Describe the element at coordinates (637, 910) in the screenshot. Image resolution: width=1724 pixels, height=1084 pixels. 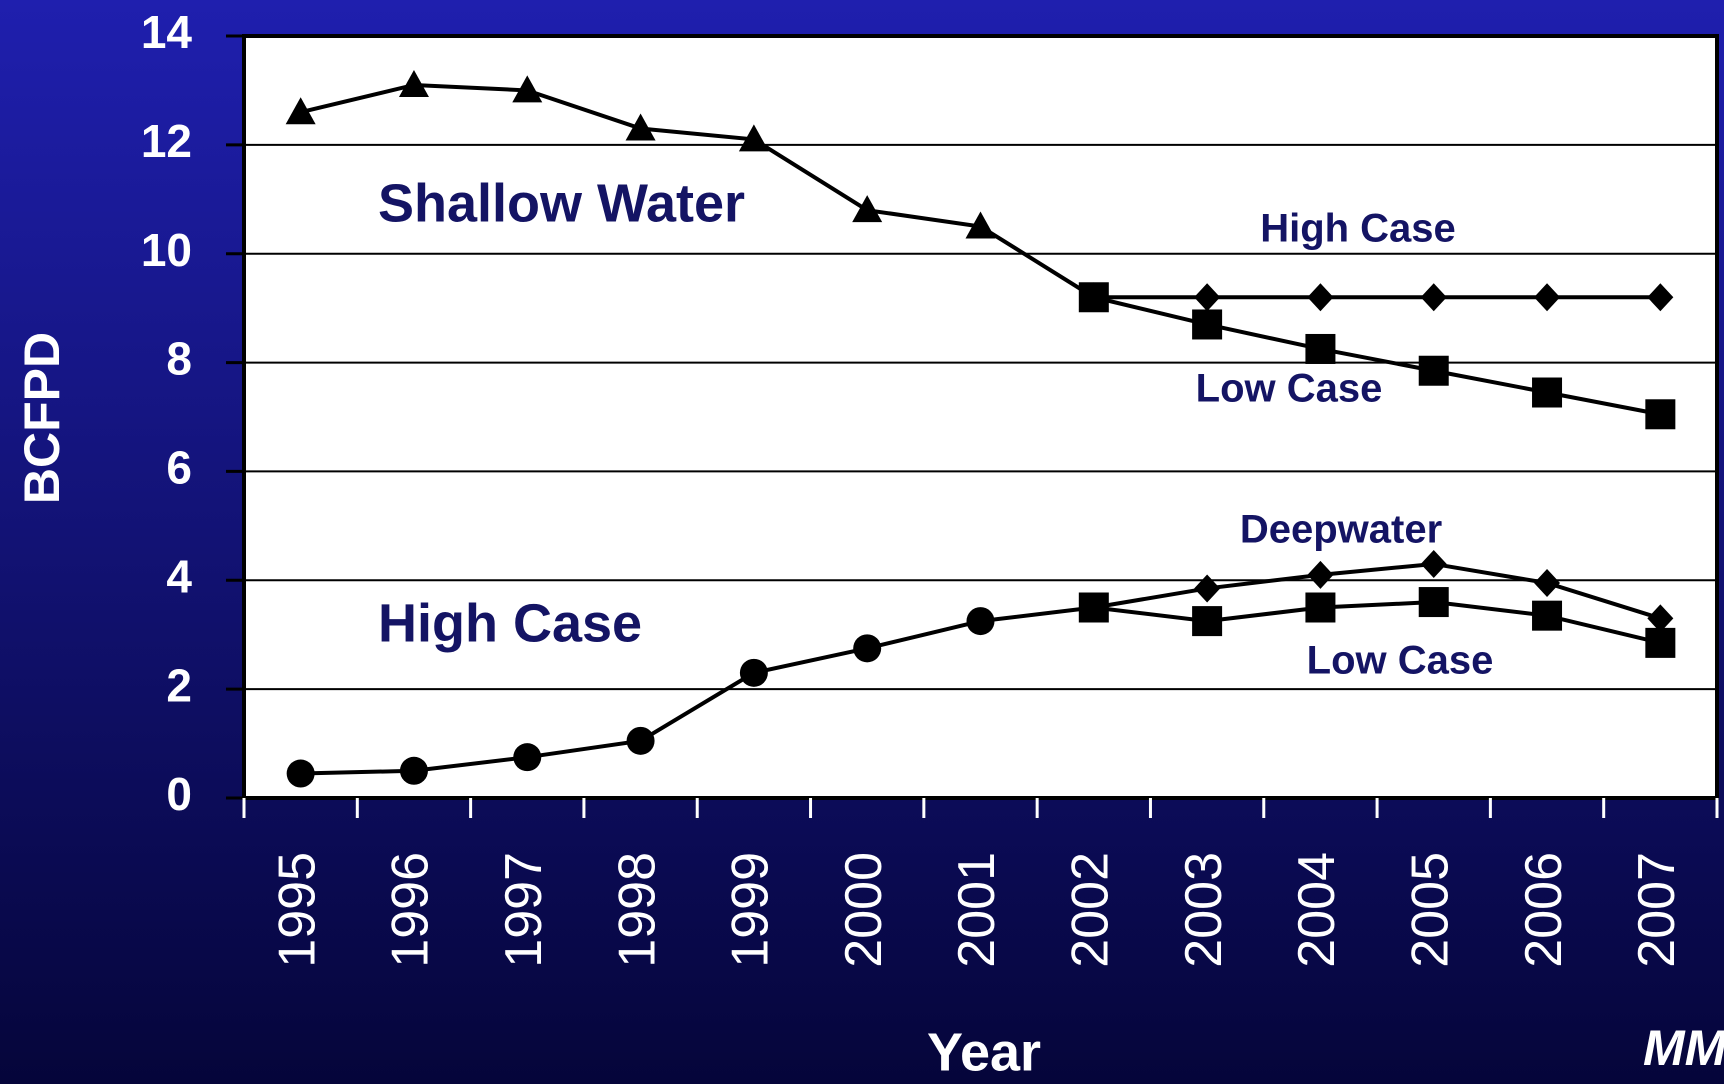
I see `x-tick-label: 1998` at that location.